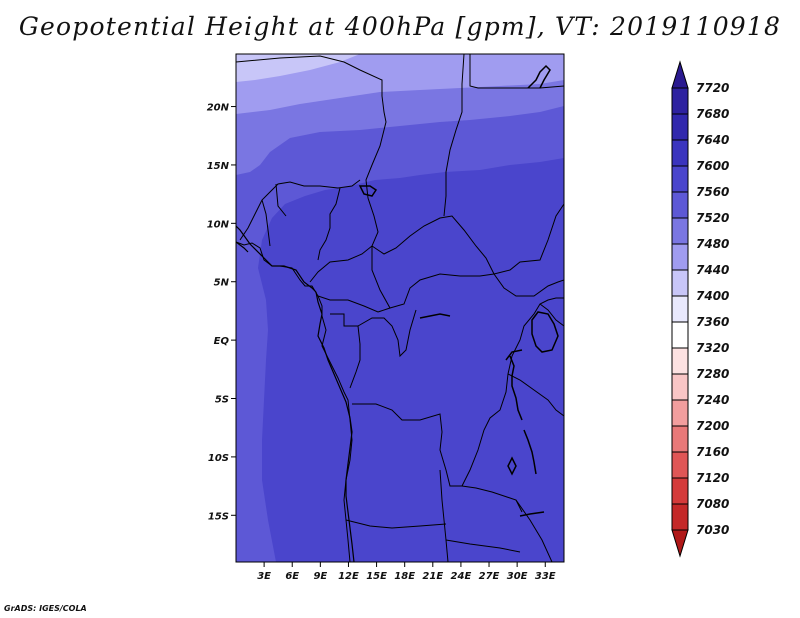 This screenshot has height=618, width=800. I want to click on lon-tick-label: 18E, so click(404, 576).